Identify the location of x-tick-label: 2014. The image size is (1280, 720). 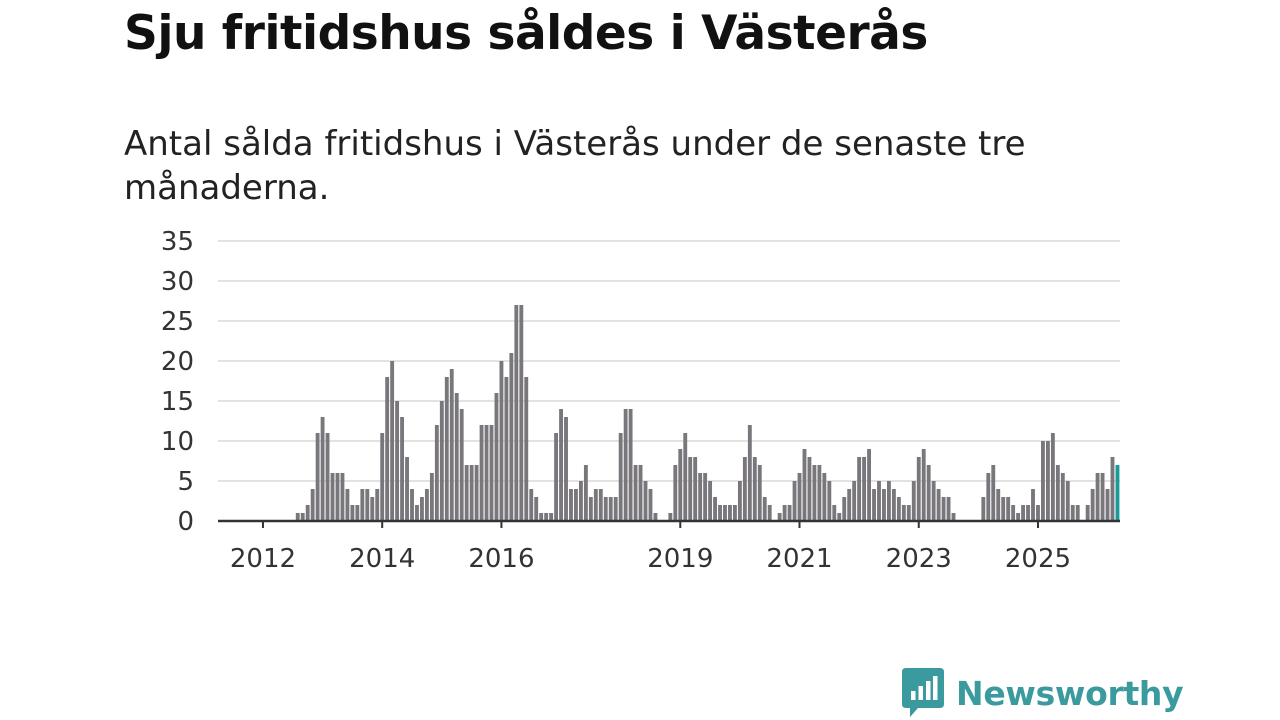
(382, 559).